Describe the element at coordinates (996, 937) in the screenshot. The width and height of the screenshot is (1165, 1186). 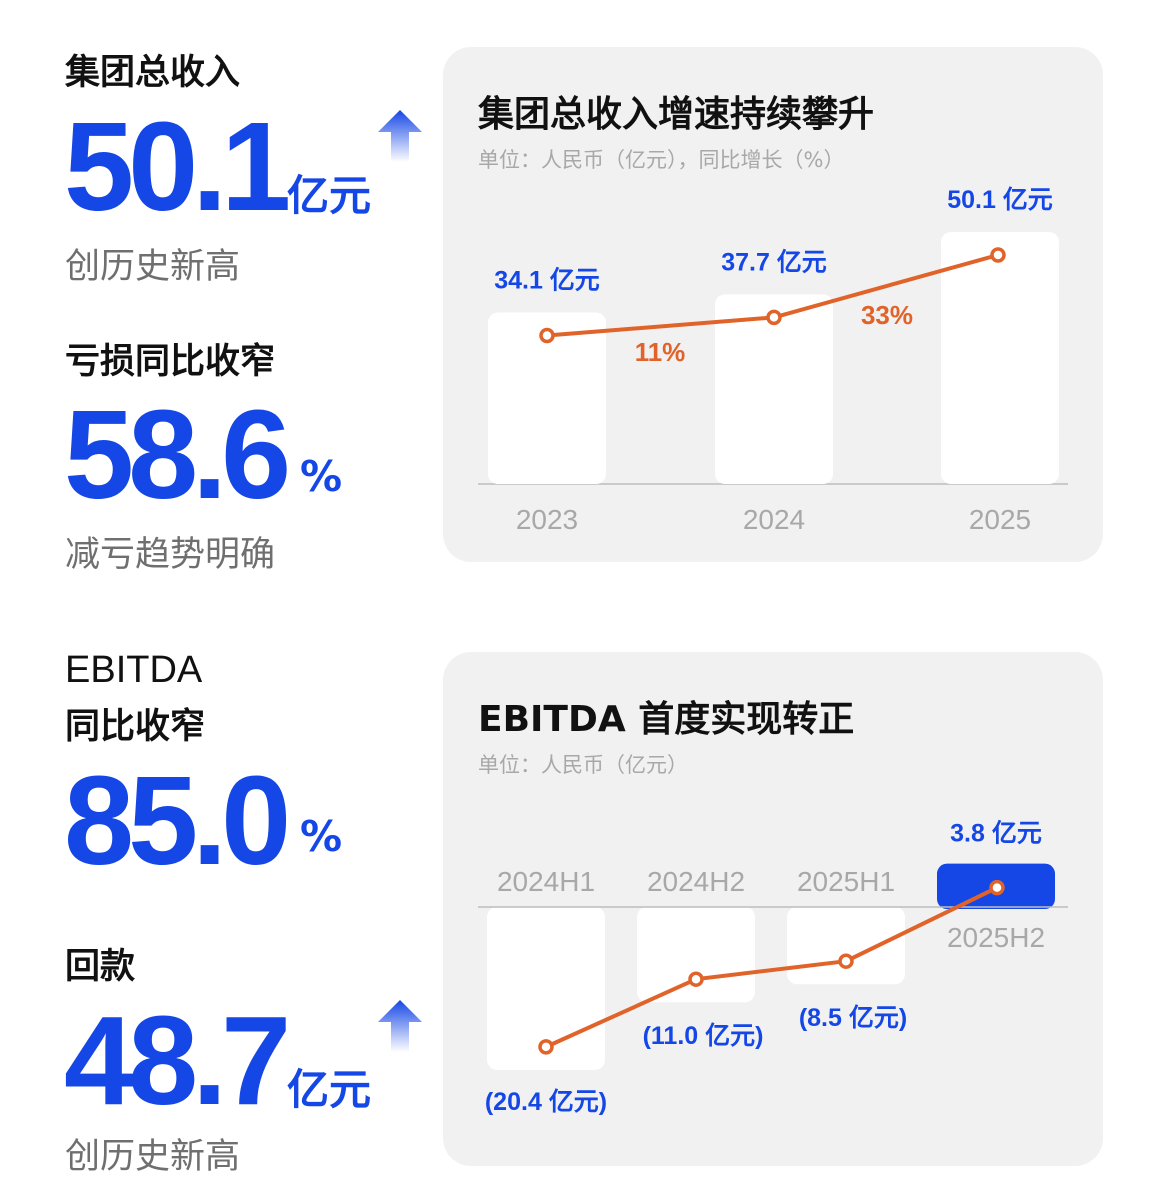
I see `category-label: 2025H2` at that location.